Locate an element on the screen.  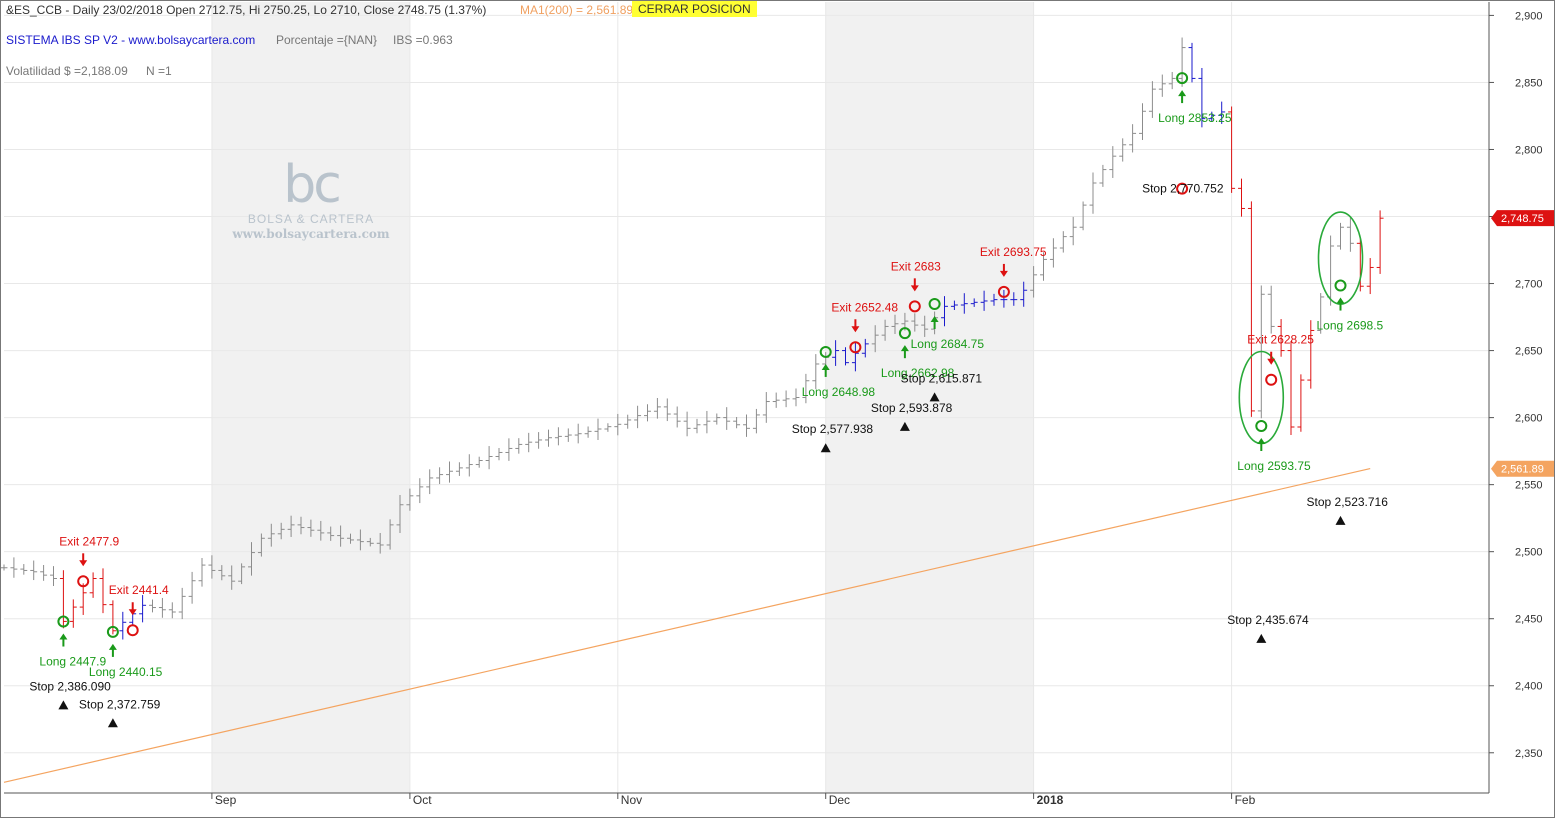
x-month-label: Nov is located at coordinates (631, 800).